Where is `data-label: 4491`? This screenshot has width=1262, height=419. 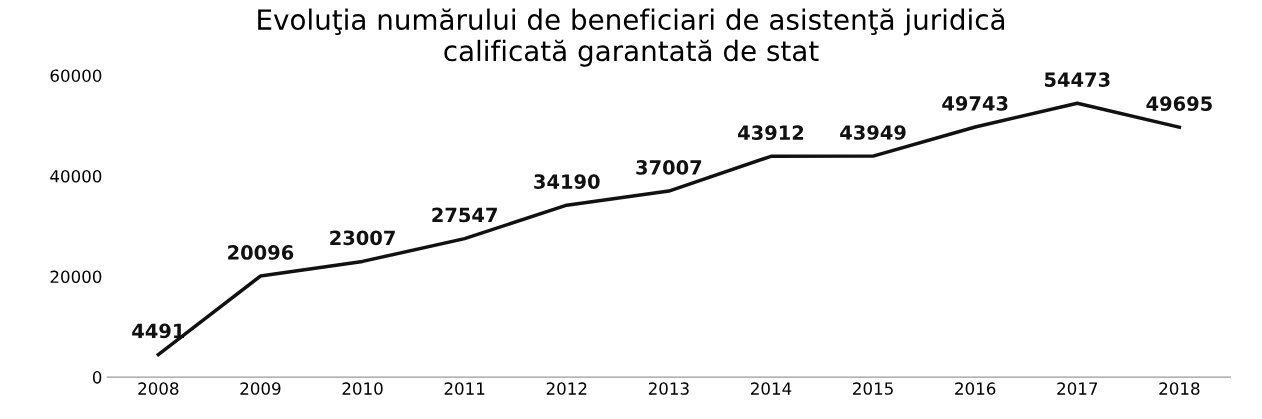 data-label: 4491 is located at coordinates (158, 331).